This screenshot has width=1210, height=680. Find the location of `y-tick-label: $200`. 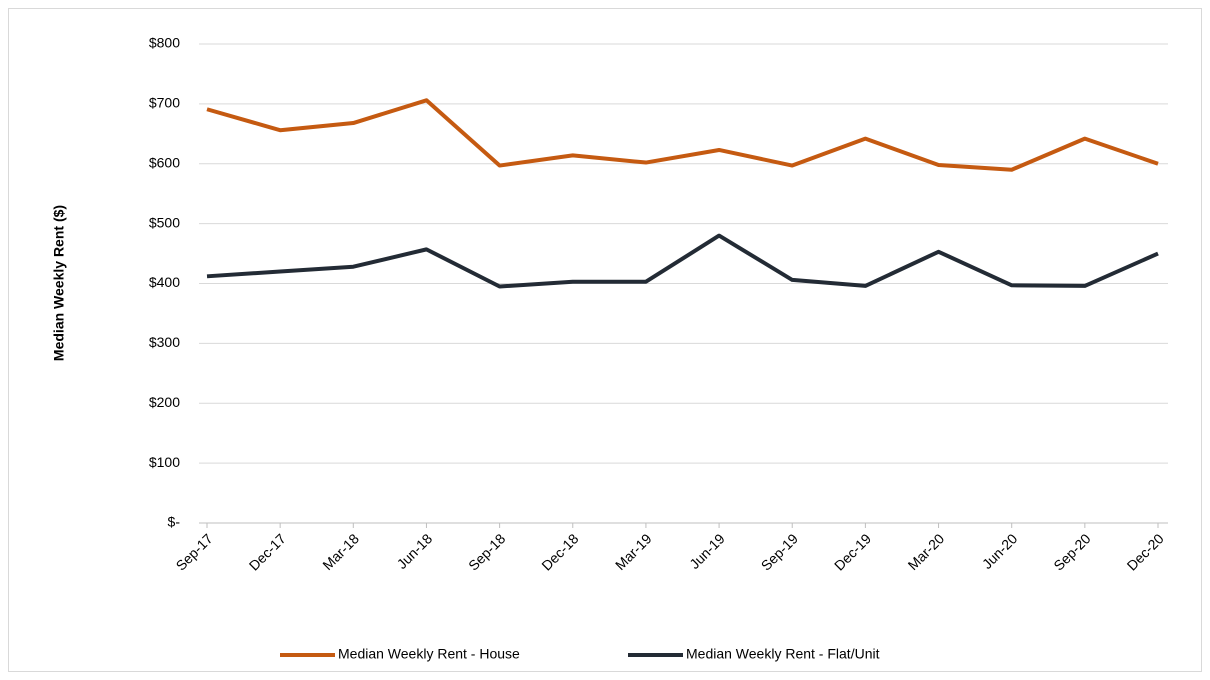

y-tick-label: $200 is located at coordinates (164, 402).